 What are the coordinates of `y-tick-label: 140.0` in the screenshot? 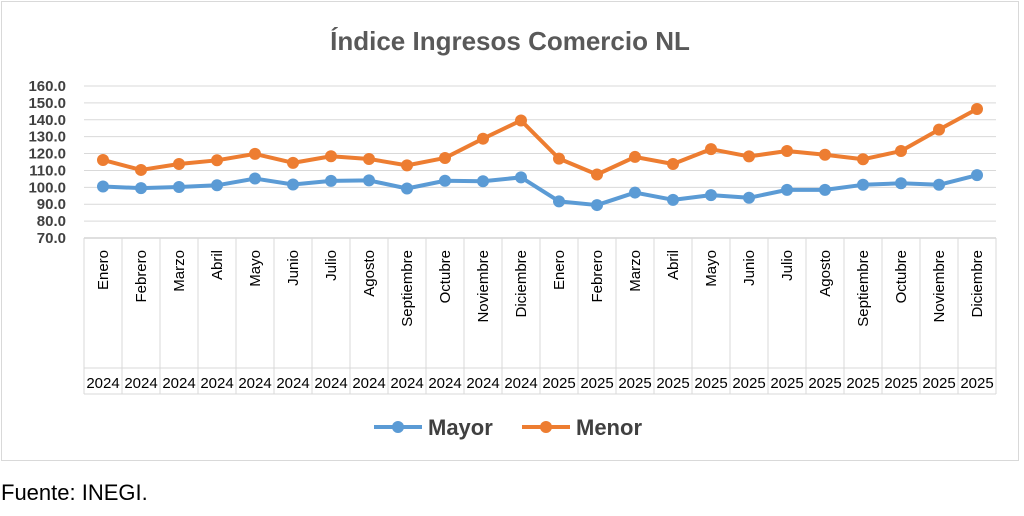 It's located at (47, 120).